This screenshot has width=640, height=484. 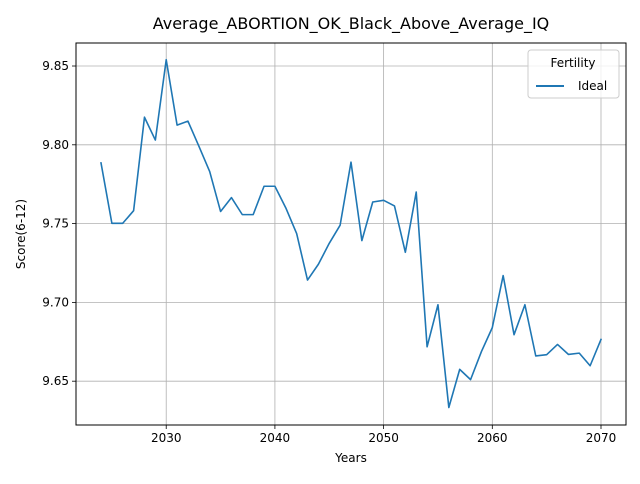 I want to click on x-axis-label: Years, so click(x=350, y=458).